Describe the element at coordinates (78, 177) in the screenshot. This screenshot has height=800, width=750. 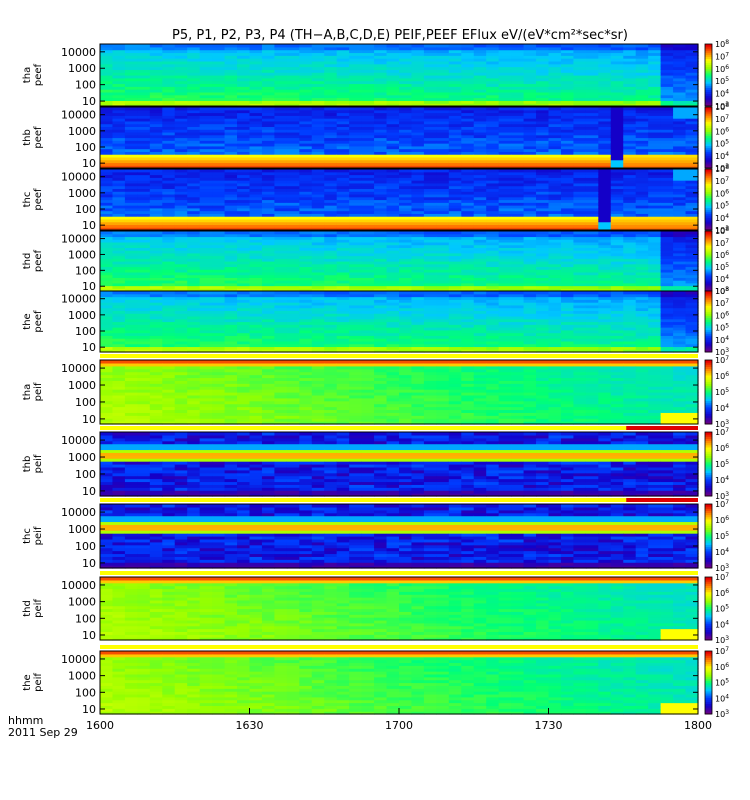
I see `y-tick-label: 10000` at that location.